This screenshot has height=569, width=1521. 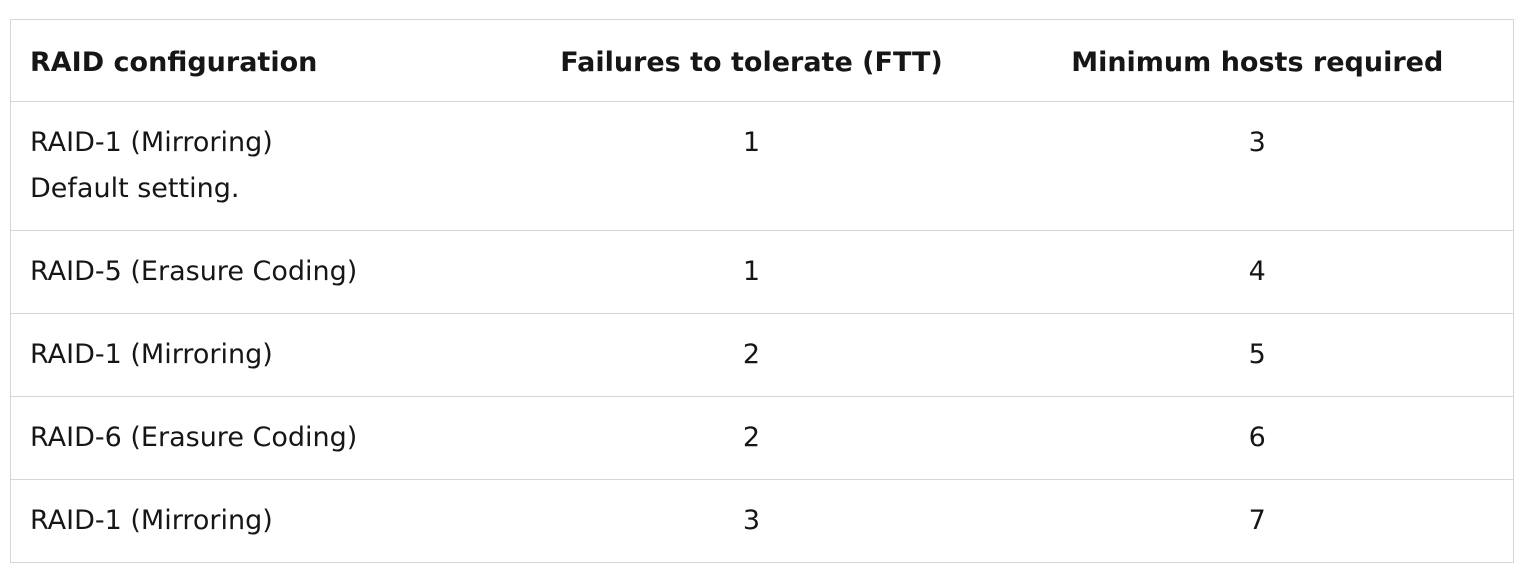 I want to click on min-hosts-cell: 3, so click(x=1257, y=166).